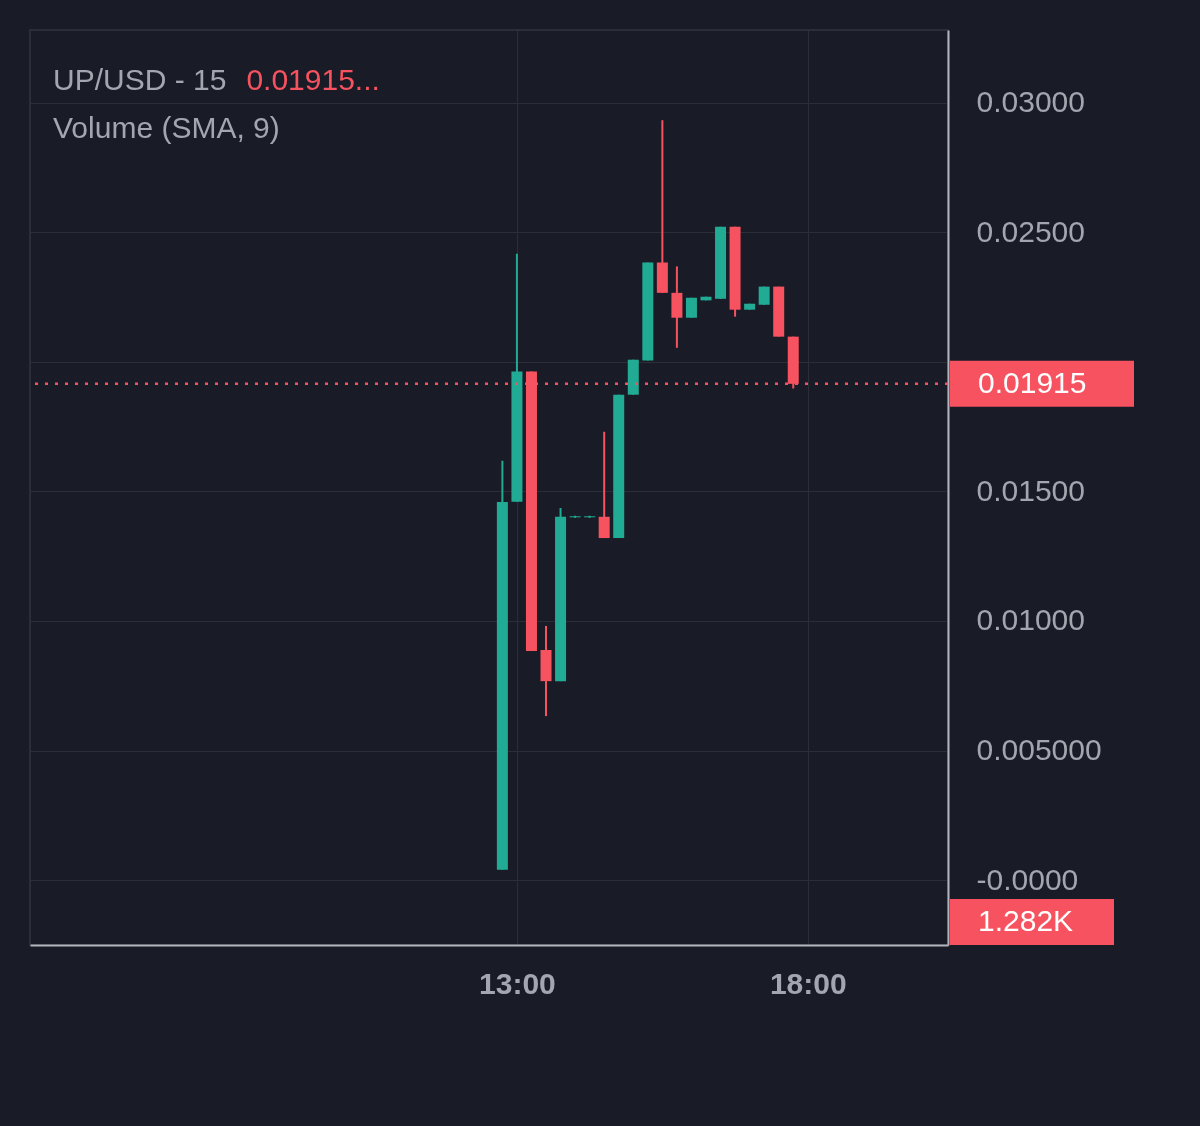 This screenshot has height=1126, width=1200. What do you see at coordinates (1039, 750) in the screenshot?
I see `y-tick-label: 0.005000` at bounding box center [1039, 750].